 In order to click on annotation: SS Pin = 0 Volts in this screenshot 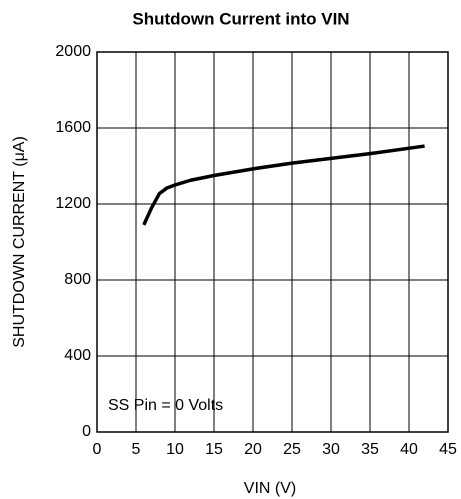, I will do `click(165, 405)`.